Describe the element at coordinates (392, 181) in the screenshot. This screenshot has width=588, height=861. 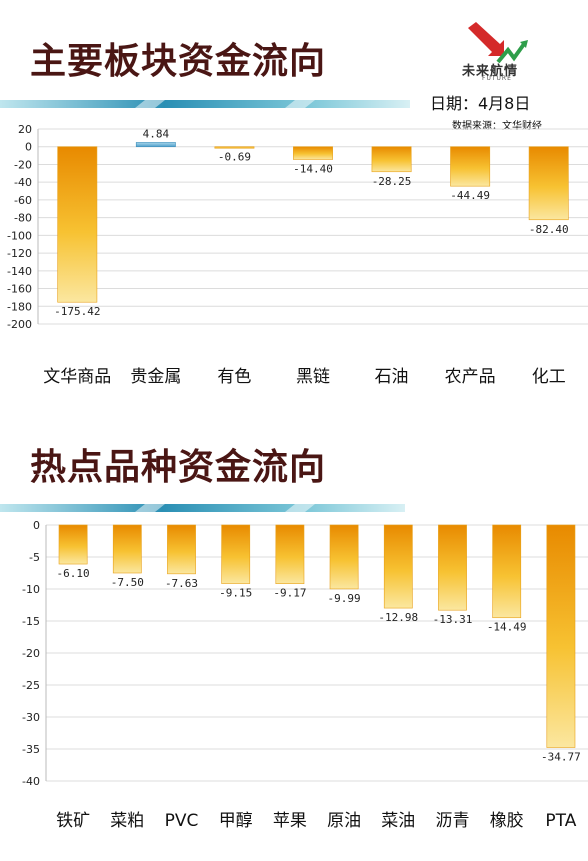
I see `data-label: -28.25` at that location.